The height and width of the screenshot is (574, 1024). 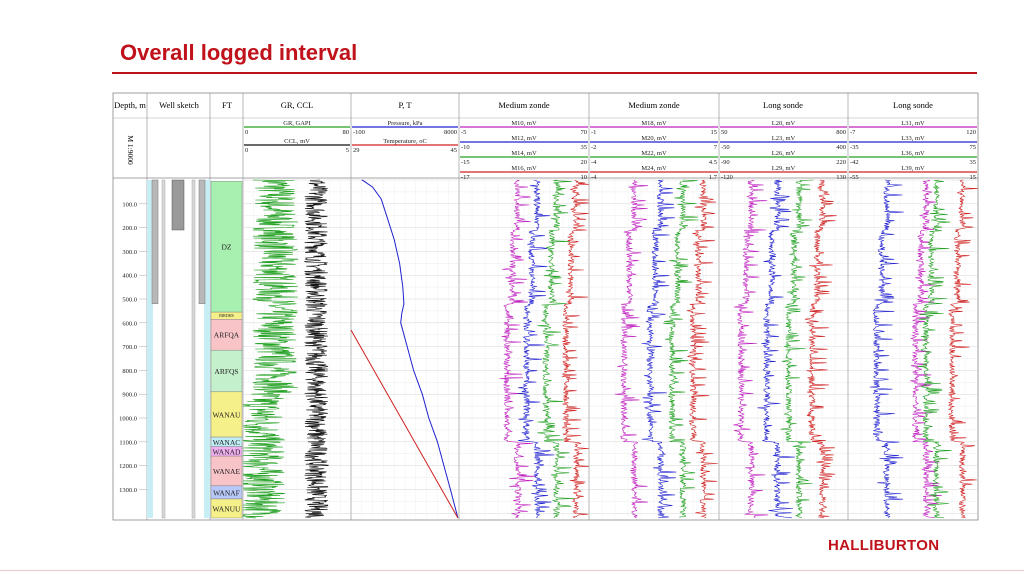 I want to click on formation-label: ARFQA, so click(x=227, y=335).